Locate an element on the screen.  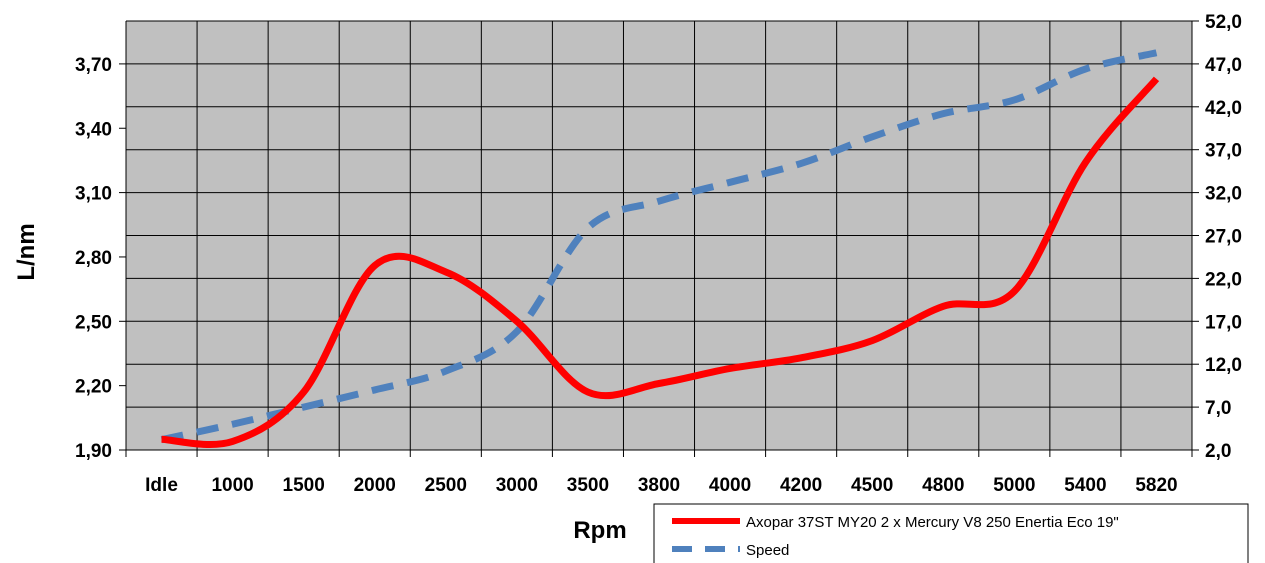
y-tick-label: 3,70 is located at coordinates (93, 65).